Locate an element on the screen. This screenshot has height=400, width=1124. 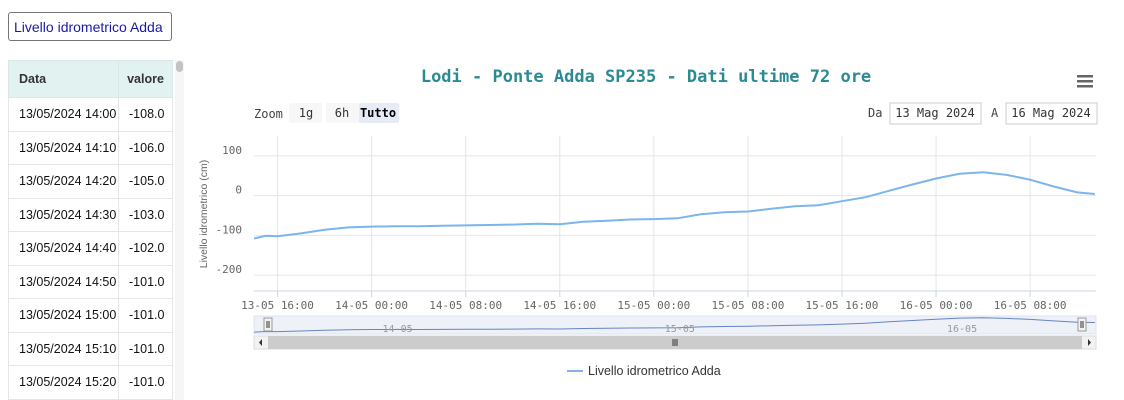
scroll-right-arrow-icon is located at coordinates (1089, 342).